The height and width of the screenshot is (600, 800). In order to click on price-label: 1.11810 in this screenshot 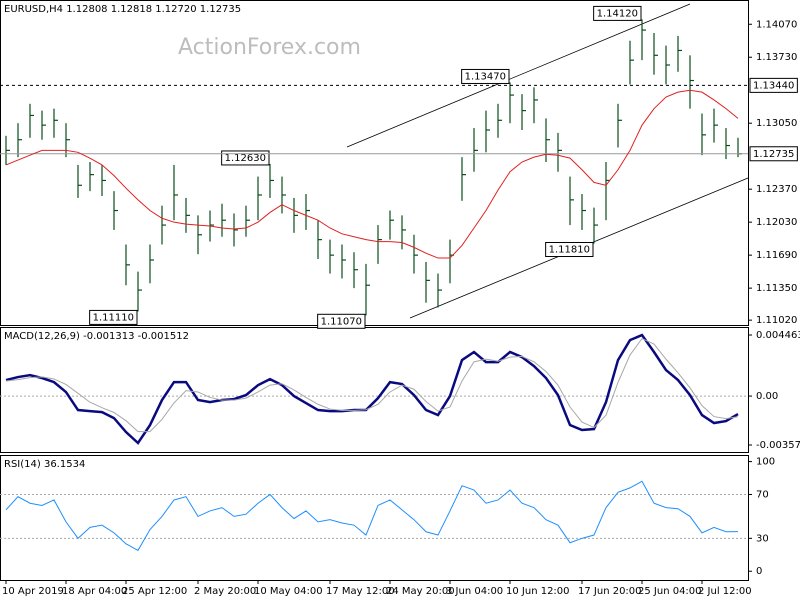, I will do `click(569, 250)`.